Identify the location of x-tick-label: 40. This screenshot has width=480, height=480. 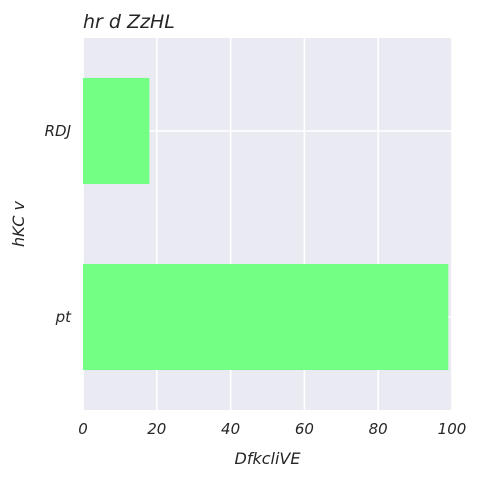
(230, 429).